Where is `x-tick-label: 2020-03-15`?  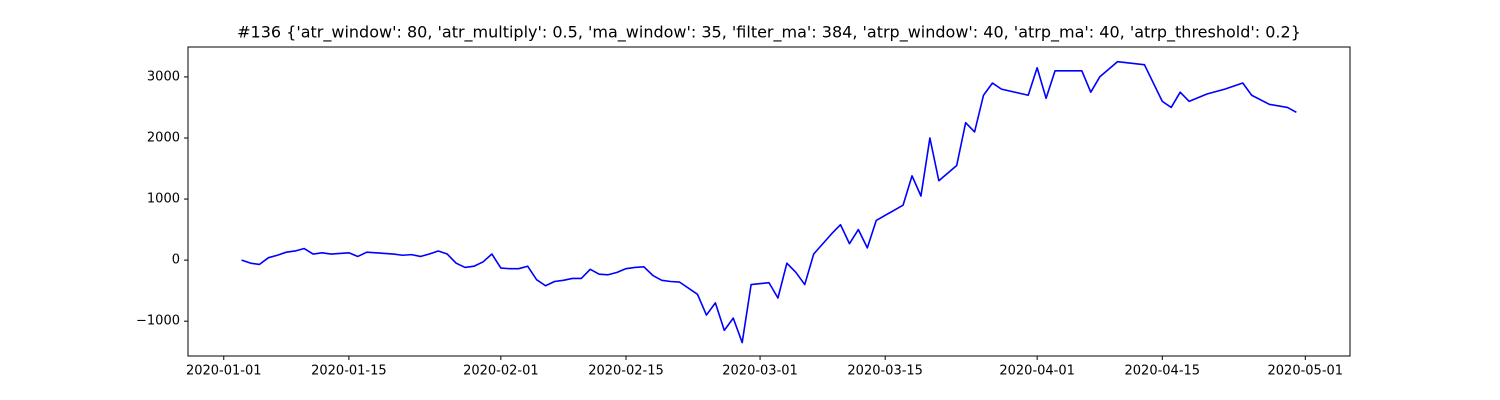
x-tick-label: 2020-03-15 is located at coordinates (885, 371).